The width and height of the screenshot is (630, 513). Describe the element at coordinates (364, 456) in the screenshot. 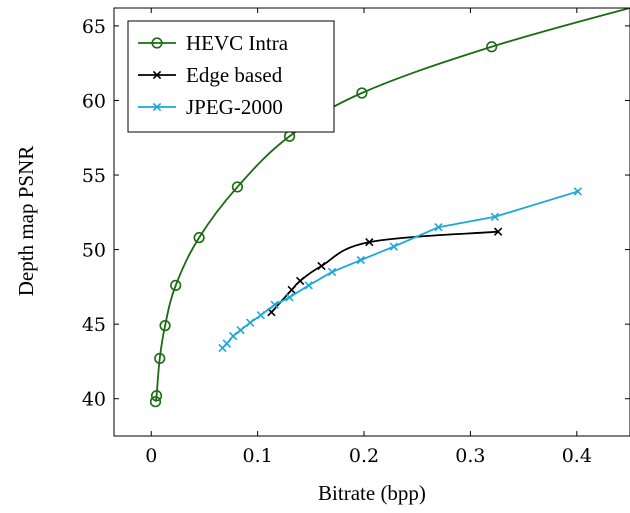

I see `x-tick-label: 0.2` at that location.